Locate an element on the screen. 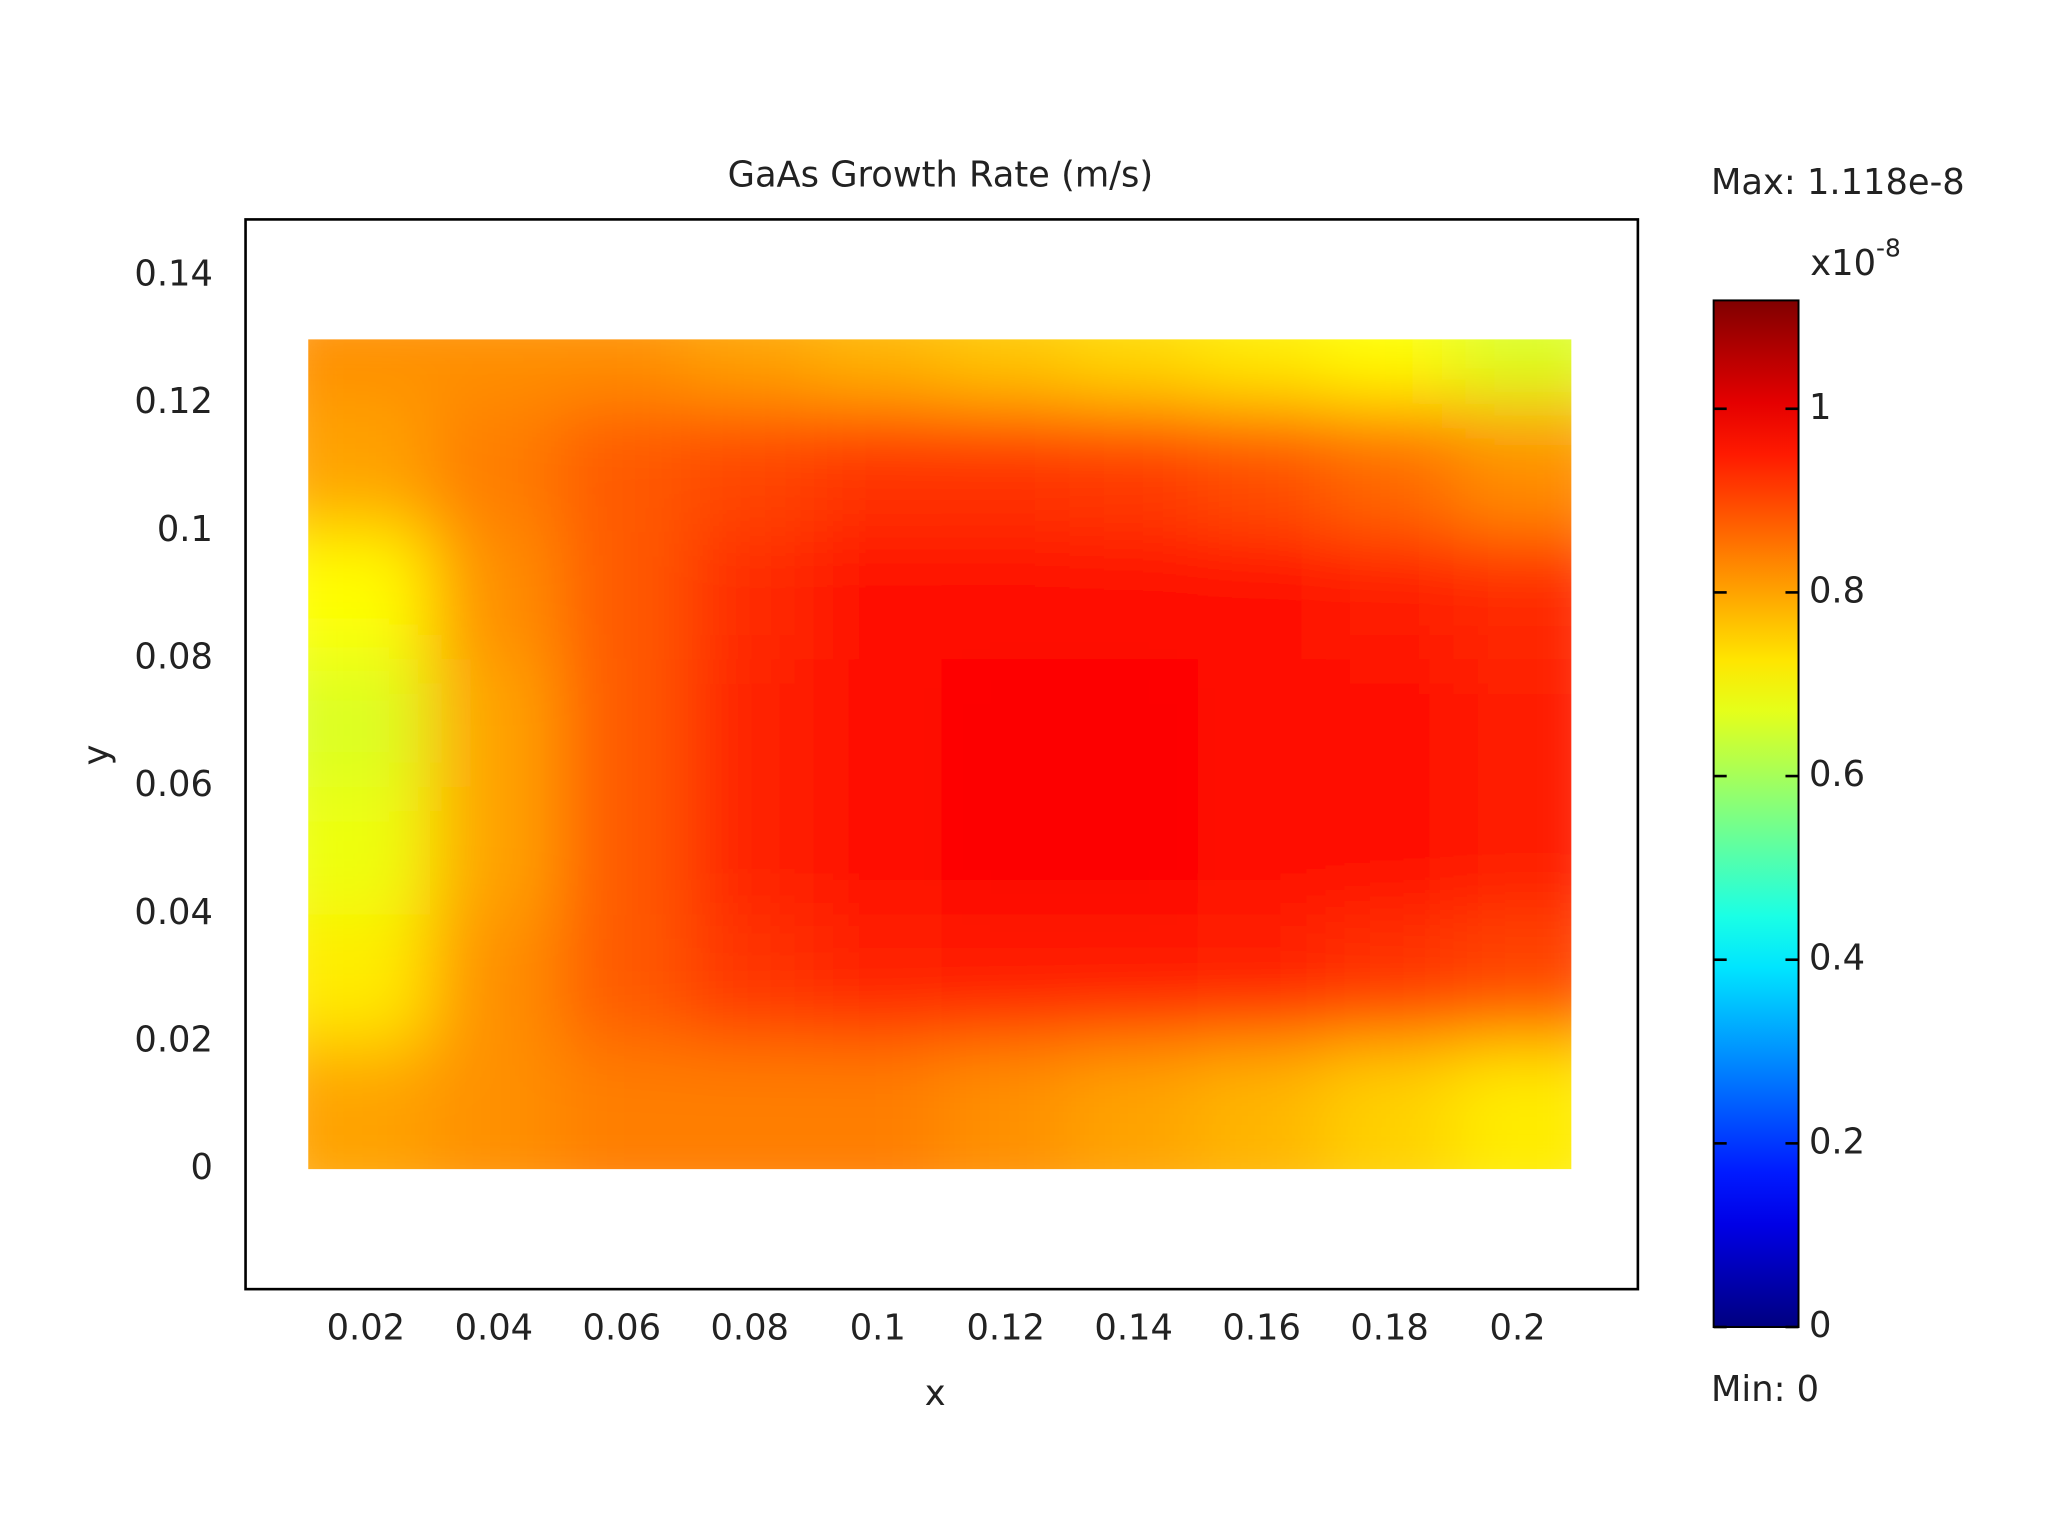 Image resolution: width=2048 pixels, height=1536 pixels. y-axis-label: y is located at coordinates (96, 755).